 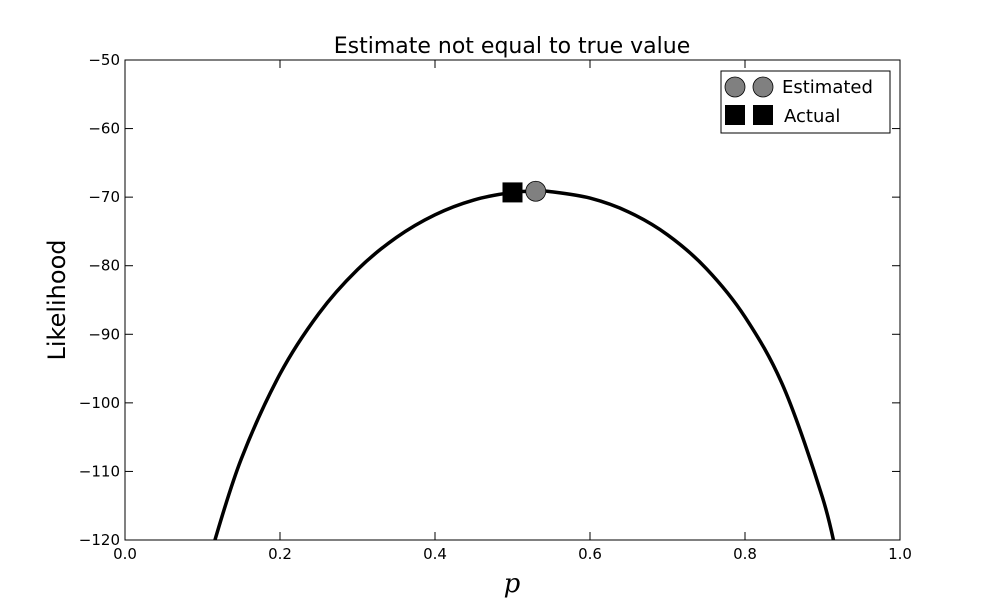 What do you see at coordinates (99, 540) in the screenshot?
I see `y-tick-label: −120` at bounding box center [99, 540].